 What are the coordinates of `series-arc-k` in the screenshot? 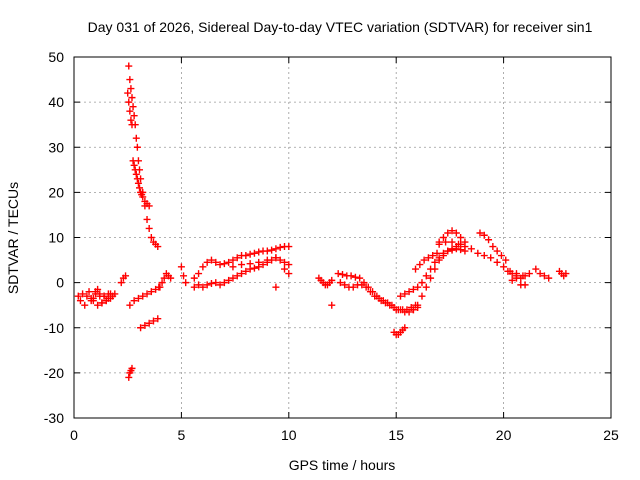 It's located at (241, 272).